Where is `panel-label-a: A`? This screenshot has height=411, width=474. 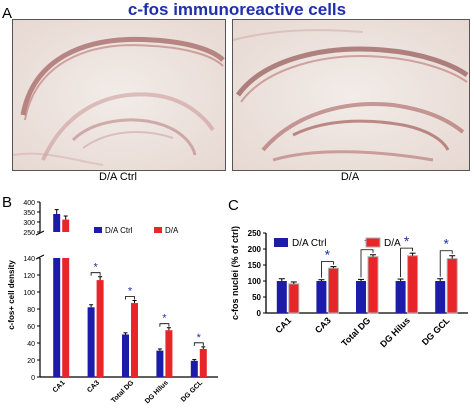
panel-label-a: A is located at coordinates (7, 13).